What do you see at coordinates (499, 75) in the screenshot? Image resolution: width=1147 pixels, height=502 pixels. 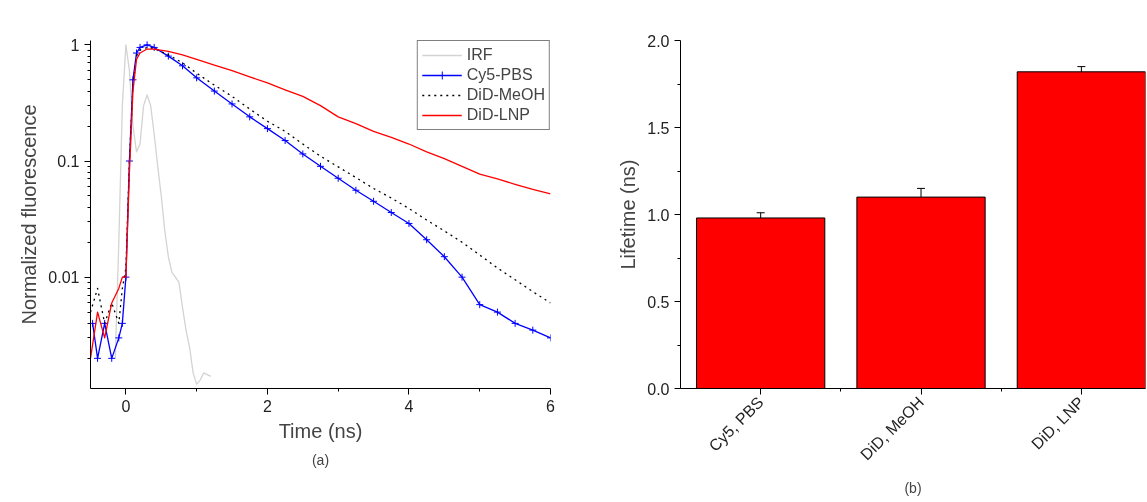 I see `legend-label: Cy5-PBS` at bounding box center [499, 75].